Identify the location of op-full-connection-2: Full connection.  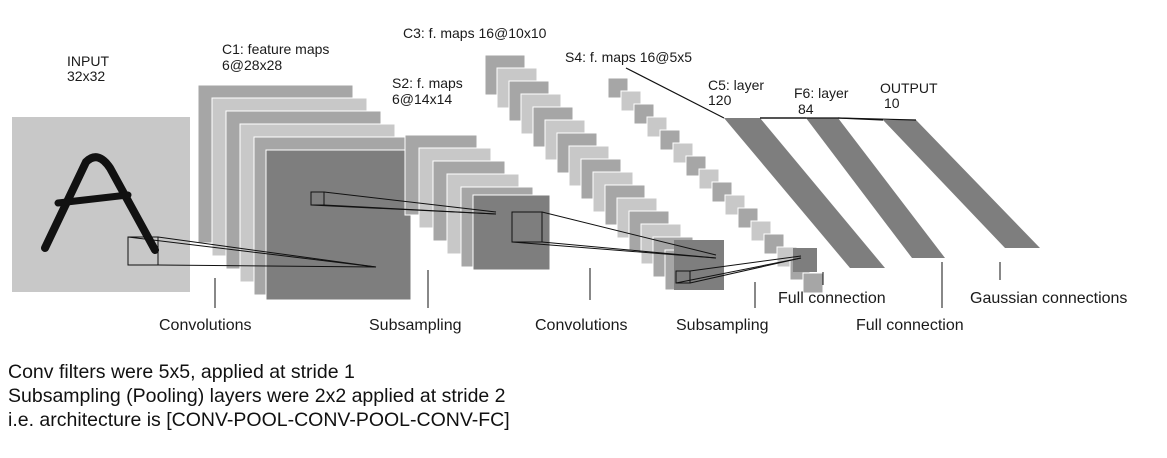
(910, 325).